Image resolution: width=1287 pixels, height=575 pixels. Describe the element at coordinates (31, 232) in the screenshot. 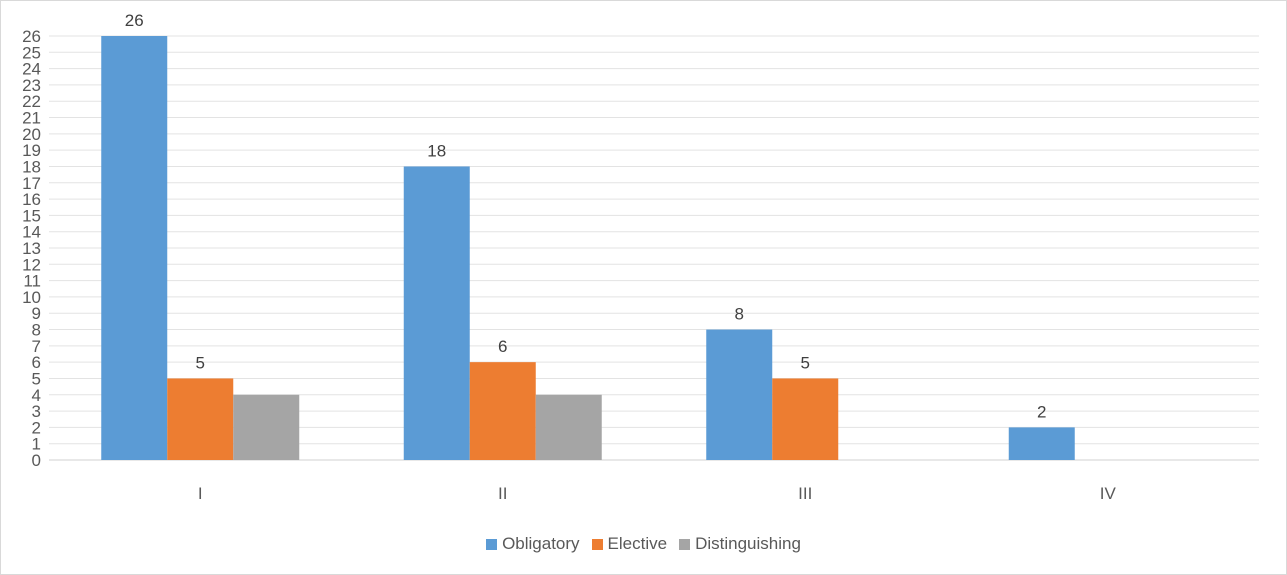

I see `y-tick-label: 14` at that location.